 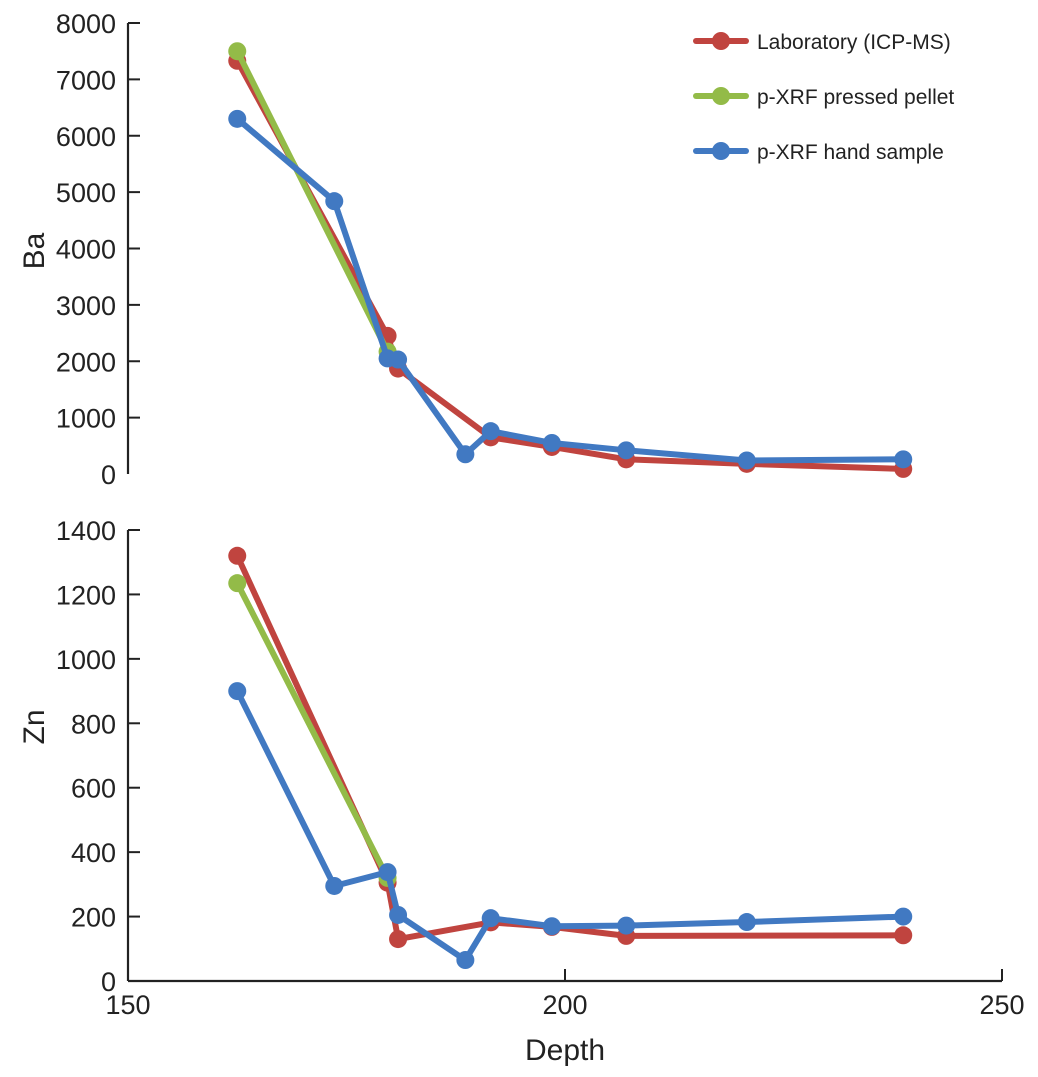 I want to click on legend-label: p-XRF hand sample, so click(x=850, y=152).